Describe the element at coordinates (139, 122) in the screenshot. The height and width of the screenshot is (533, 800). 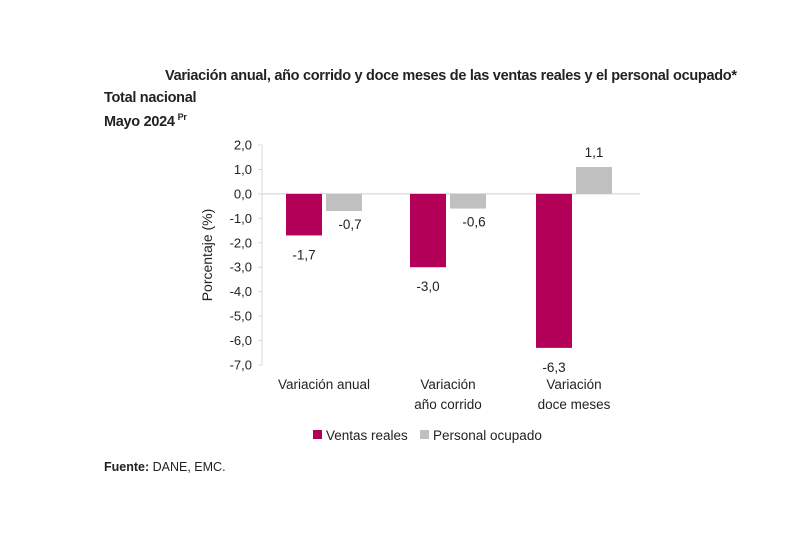
I see `period-text: Mayo 2024` at that location.